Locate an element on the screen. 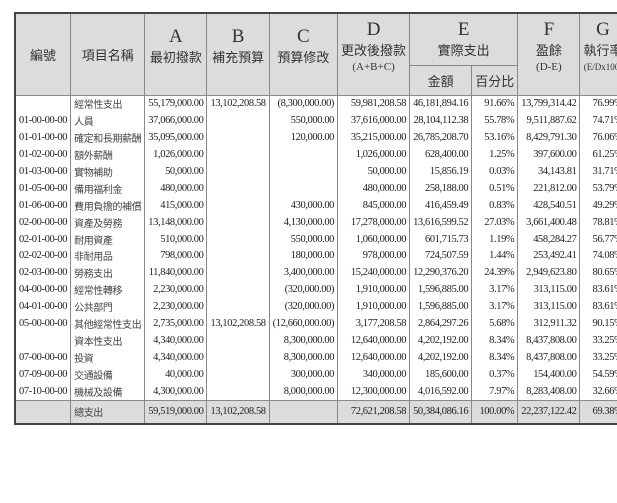 The image size is (617, 503). cell-g: 76.06% is located at coordinates (598, 138).